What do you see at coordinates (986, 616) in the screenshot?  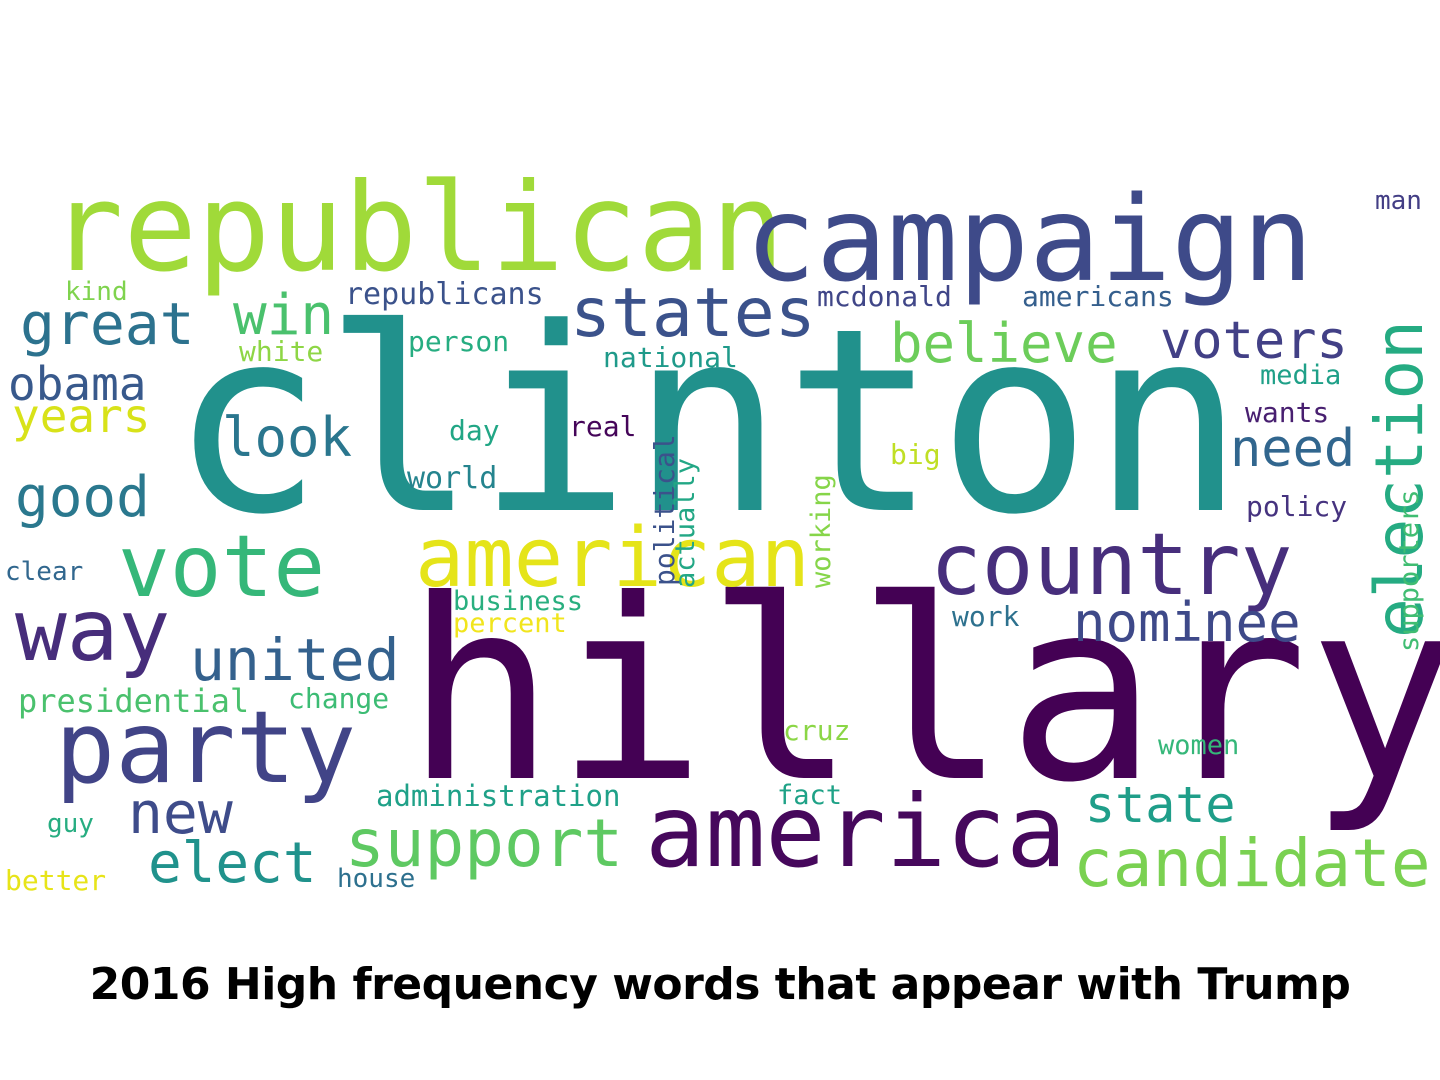 I see `word-work: work` at bounding box center [986, 616].